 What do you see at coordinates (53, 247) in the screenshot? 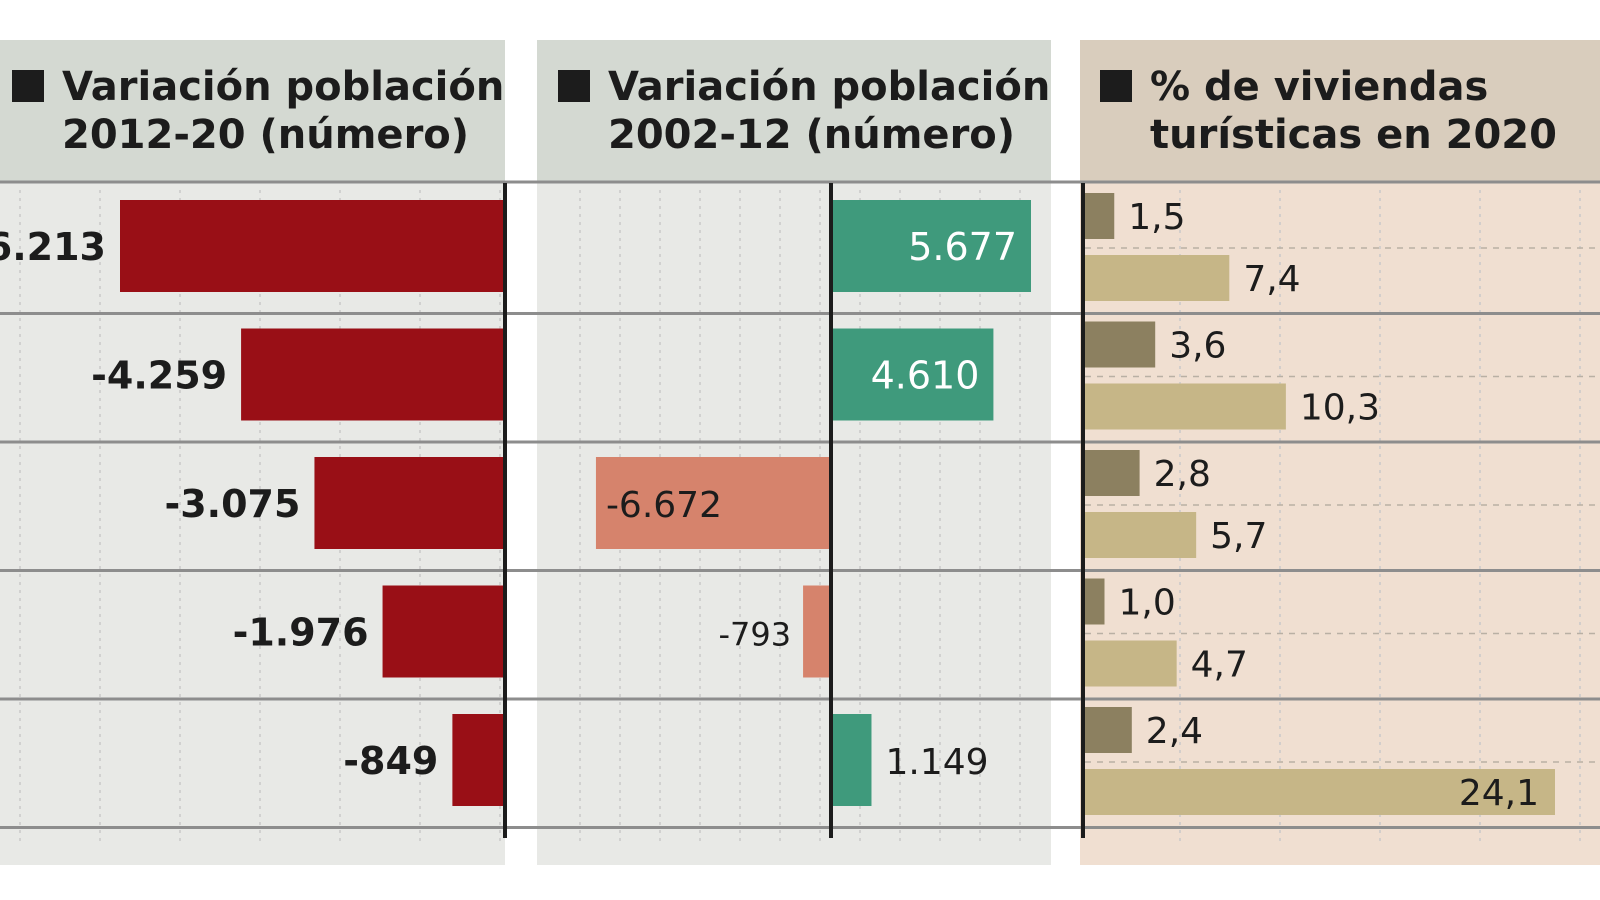
I see `value-label-2012-20-1: -6.213` at bounding box center [53, 247].